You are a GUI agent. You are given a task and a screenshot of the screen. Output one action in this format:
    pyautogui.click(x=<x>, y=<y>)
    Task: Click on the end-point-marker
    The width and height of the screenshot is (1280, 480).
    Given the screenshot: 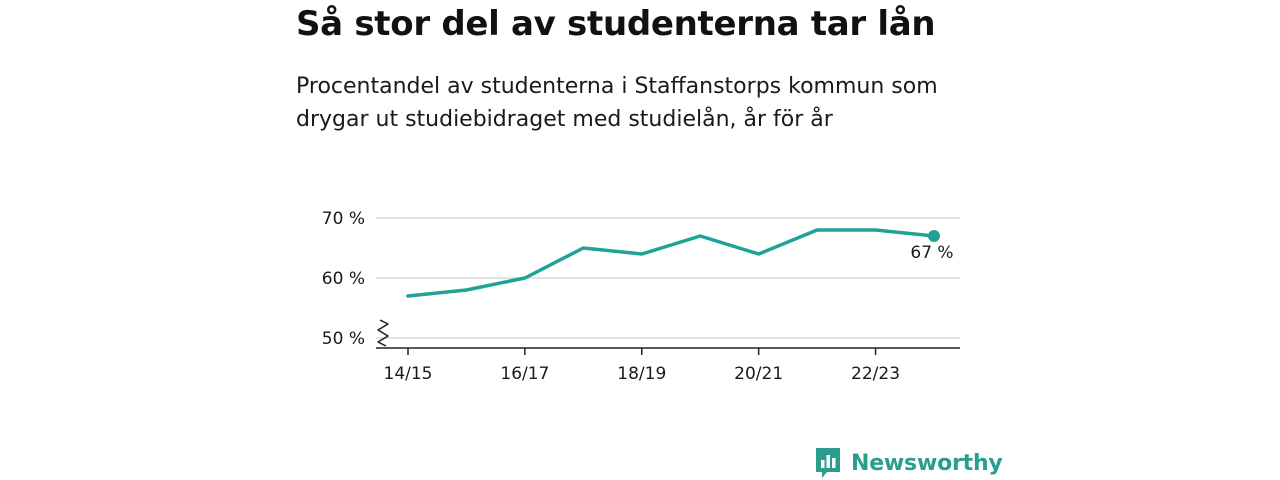 What is the action you would take?
    pyautogui.click(x=934, y=236)
    